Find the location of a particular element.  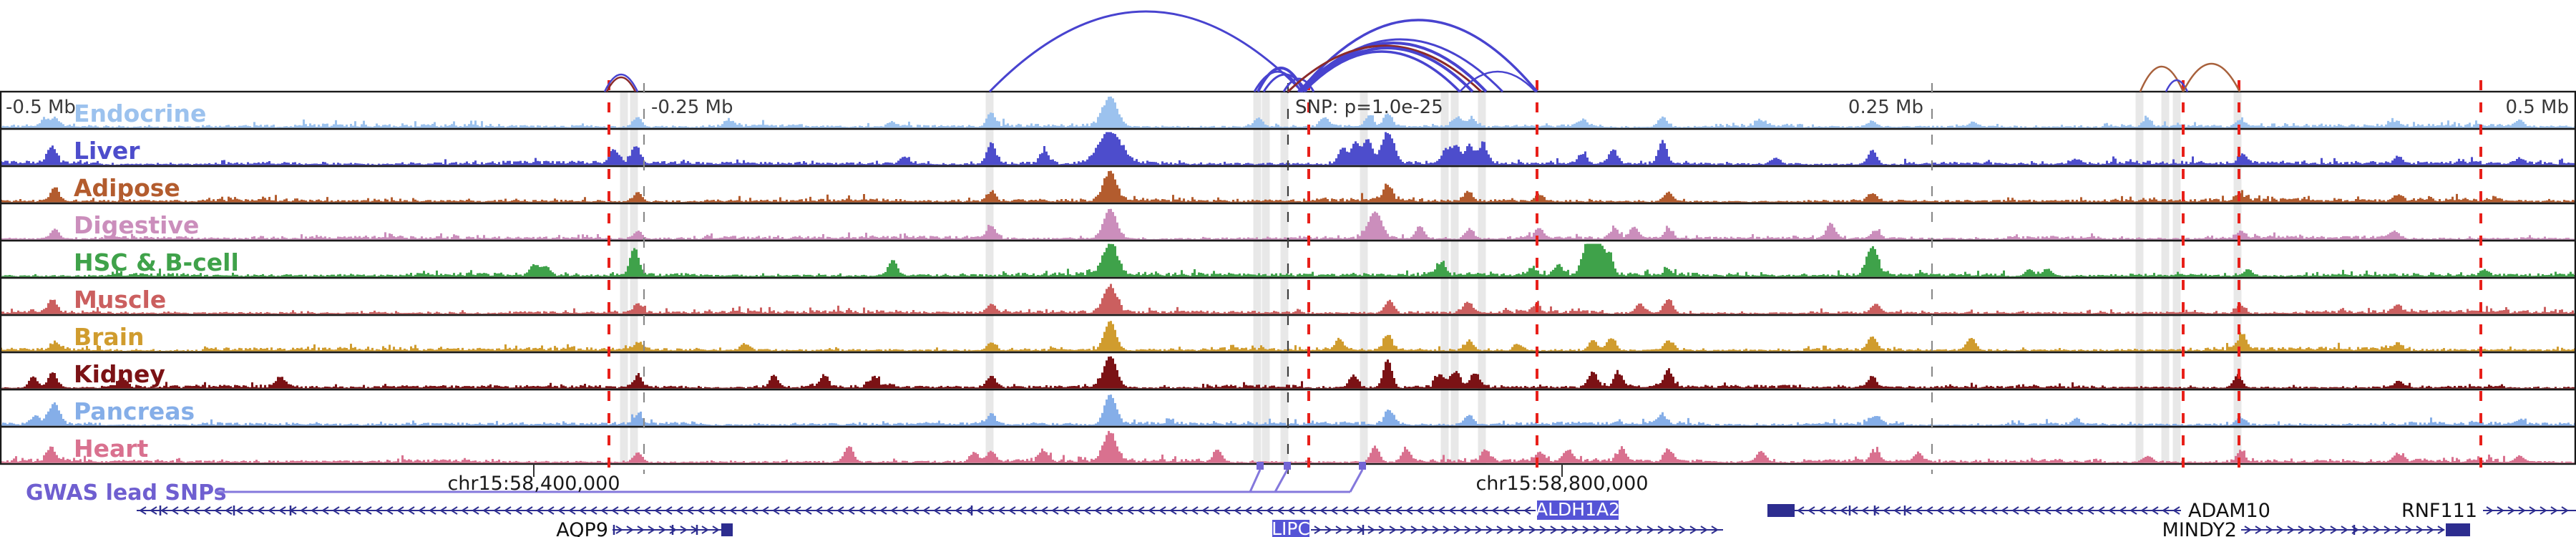

track-label: Liver is located at coordinates (107, 151).